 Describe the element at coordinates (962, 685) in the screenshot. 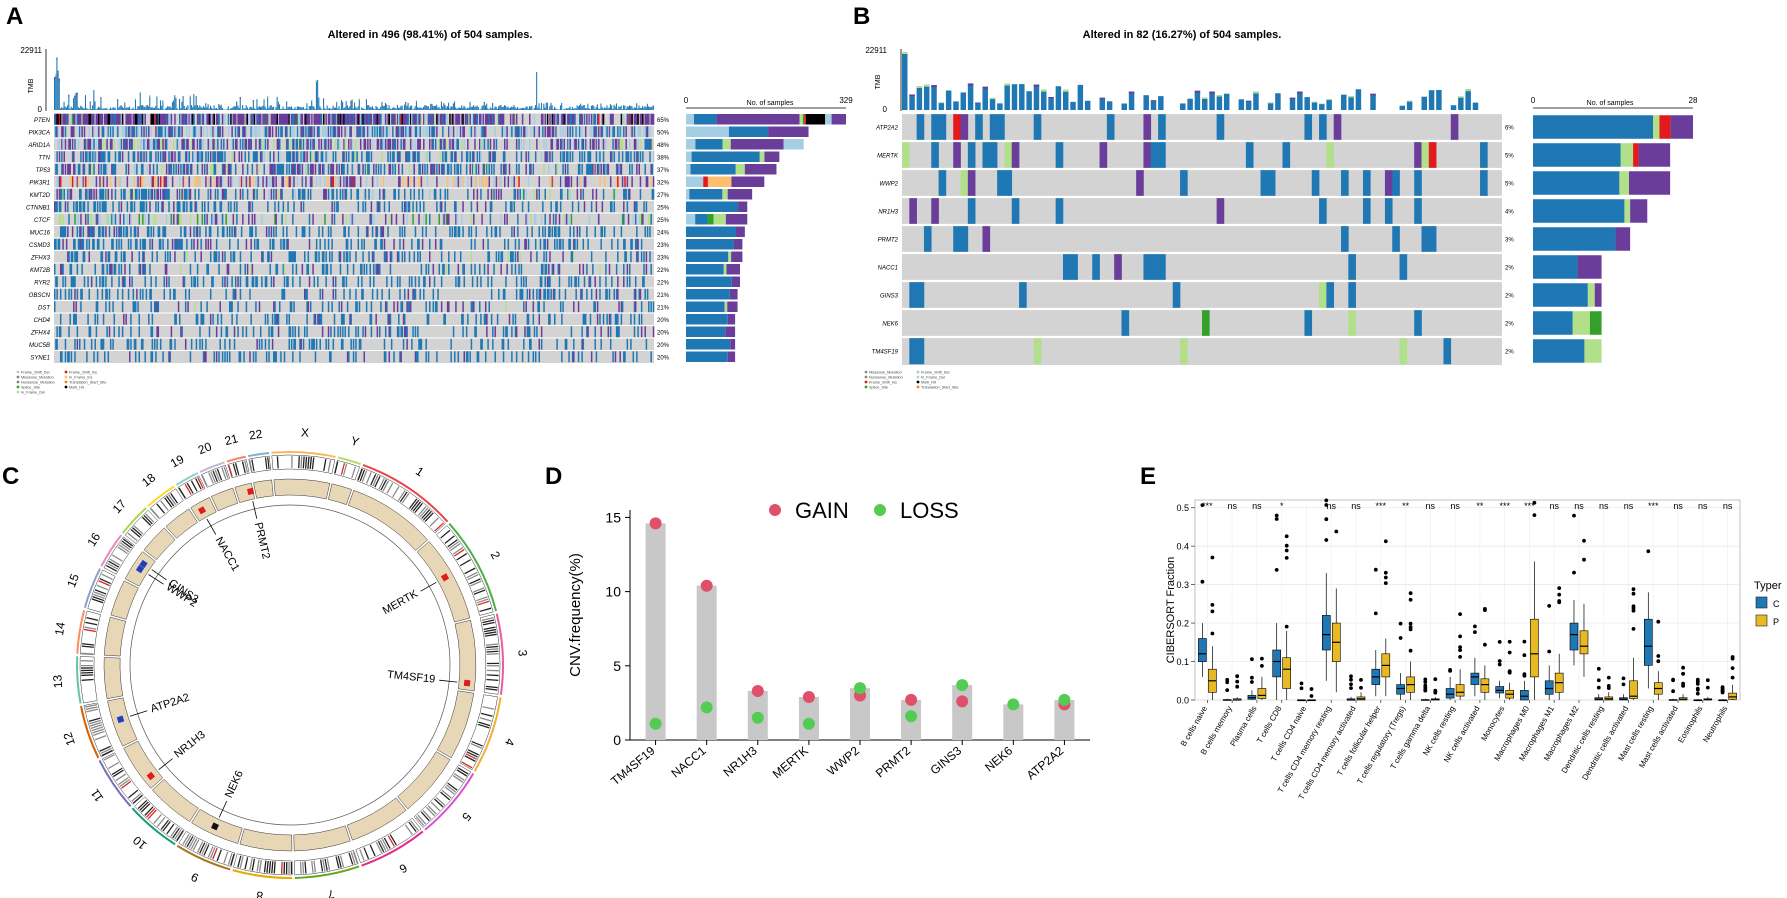

I see `panel-d-loss-point` at that location.